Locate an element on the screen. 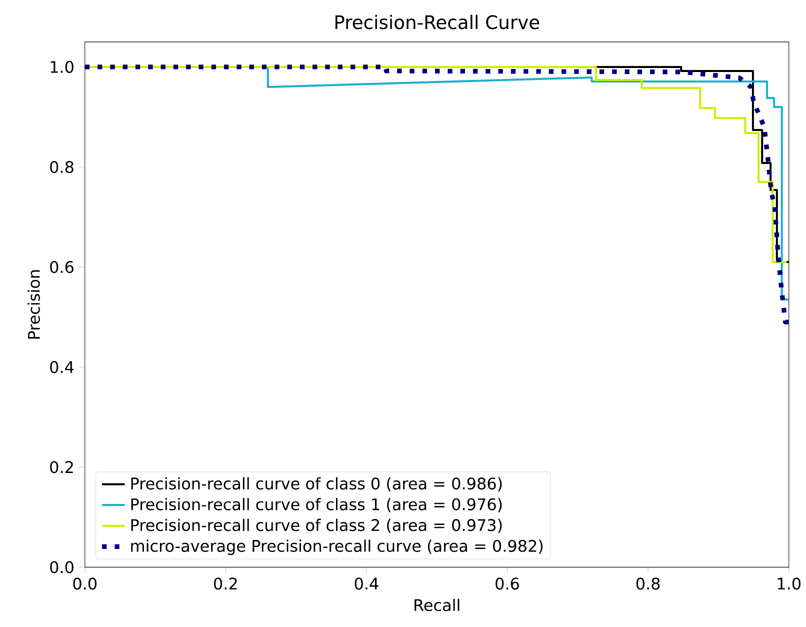 This screenshot has width=806, height=627. legend-label: Precision-recall curve of class 1 (area = 0.976) is located at coordinates (316, 505).